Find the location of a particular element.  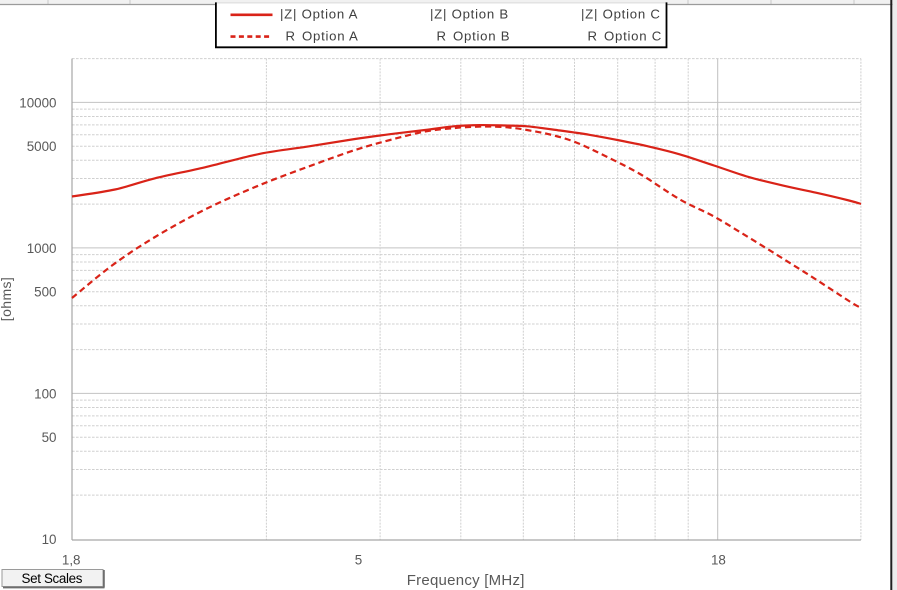

svg-text: 5000 is located at coordinates (42, 146).